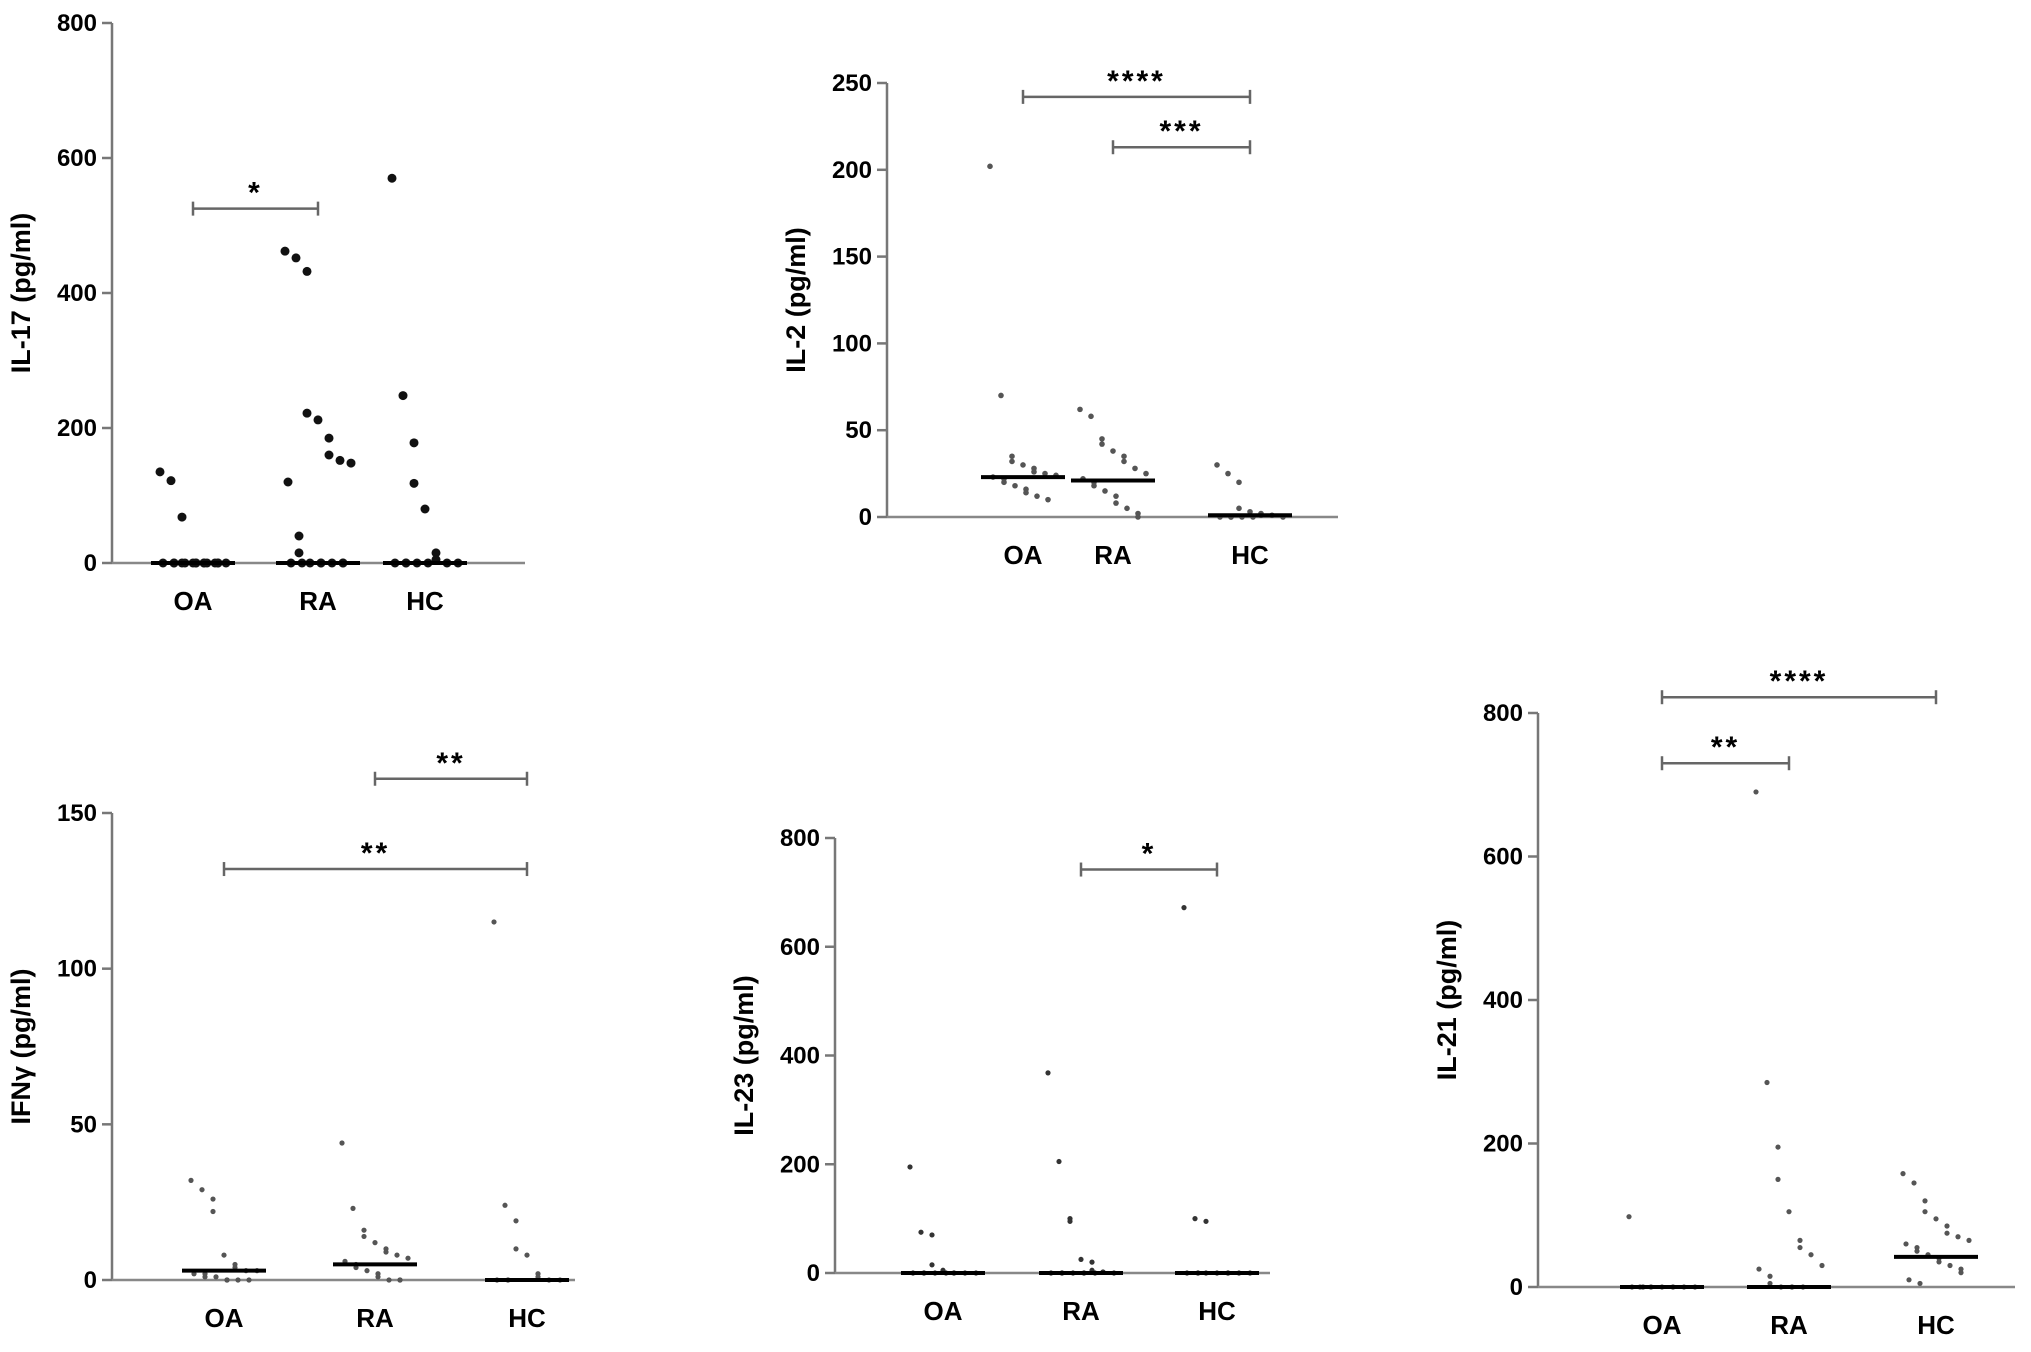  Describe the element at coordinates (21, 1047) in the screenshot. I see `y-axis-title: IFNγ (pg/ml)` at that location.